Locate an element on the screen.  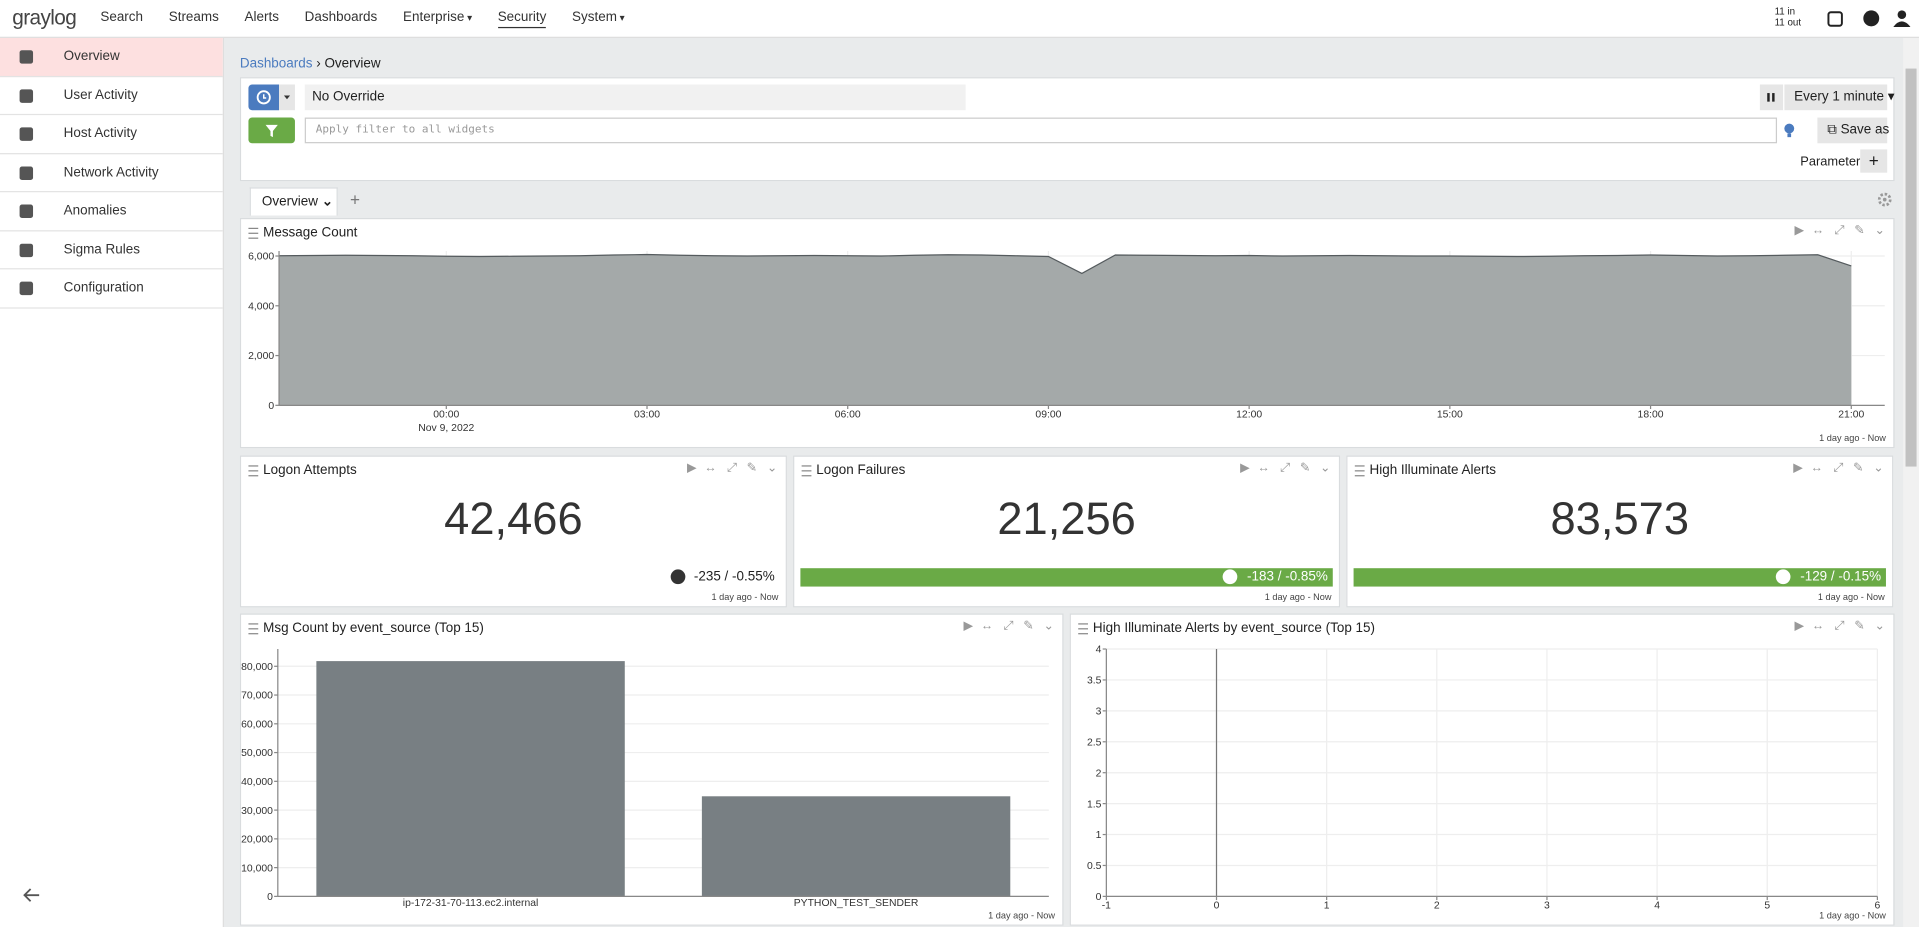
x-tick-label: 4 is located at coordinates (1657, 906).